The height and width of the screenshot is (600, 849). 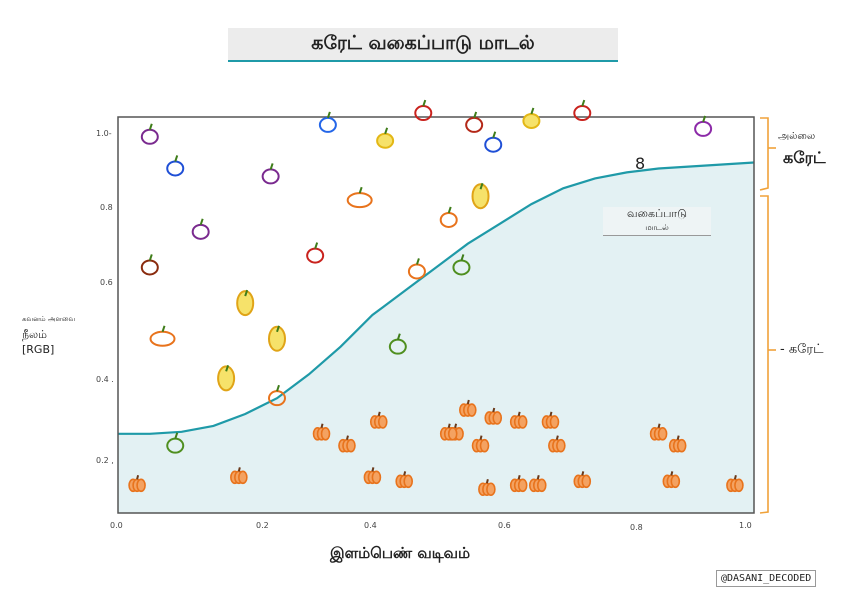 What do you see at coordinates (400, 553) in the screenshot?
I see `x-axis-label: இளம்பெண் வடிவம்` at bounding box center [400, 553].